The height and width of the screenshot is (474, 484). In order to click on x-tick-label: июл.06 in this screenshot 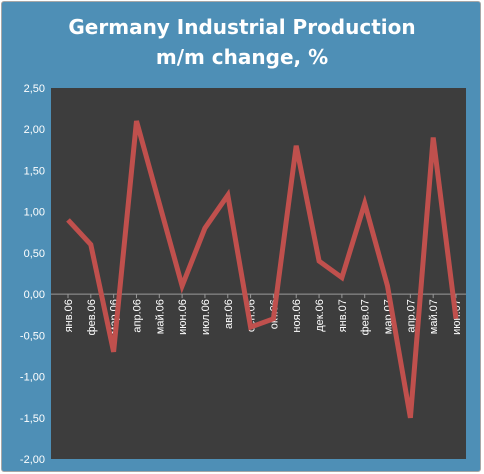, I will do `click(206, 317)`.